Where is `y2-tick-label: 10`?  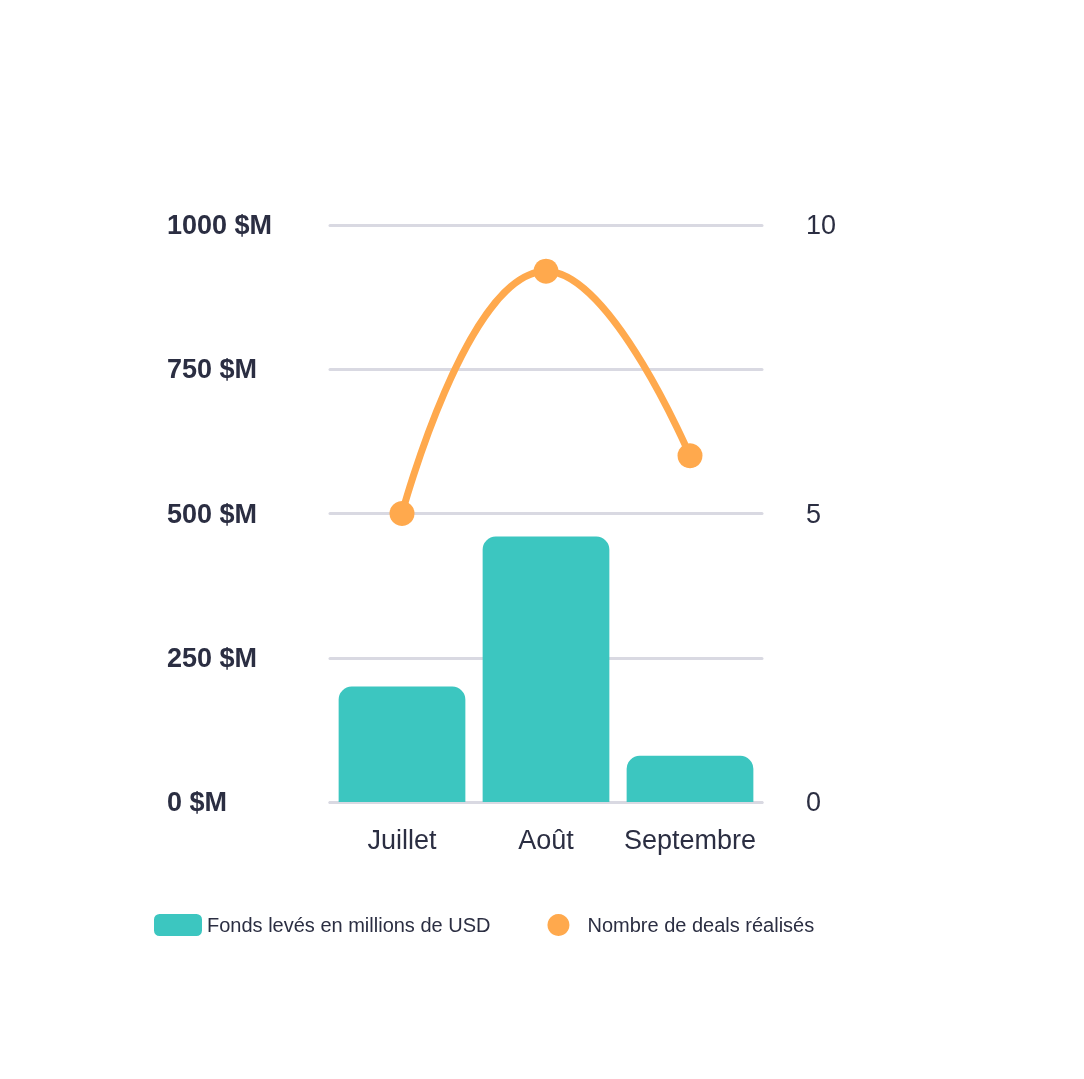 y2-tick-label: 10 is located at coordinates (821, 225).